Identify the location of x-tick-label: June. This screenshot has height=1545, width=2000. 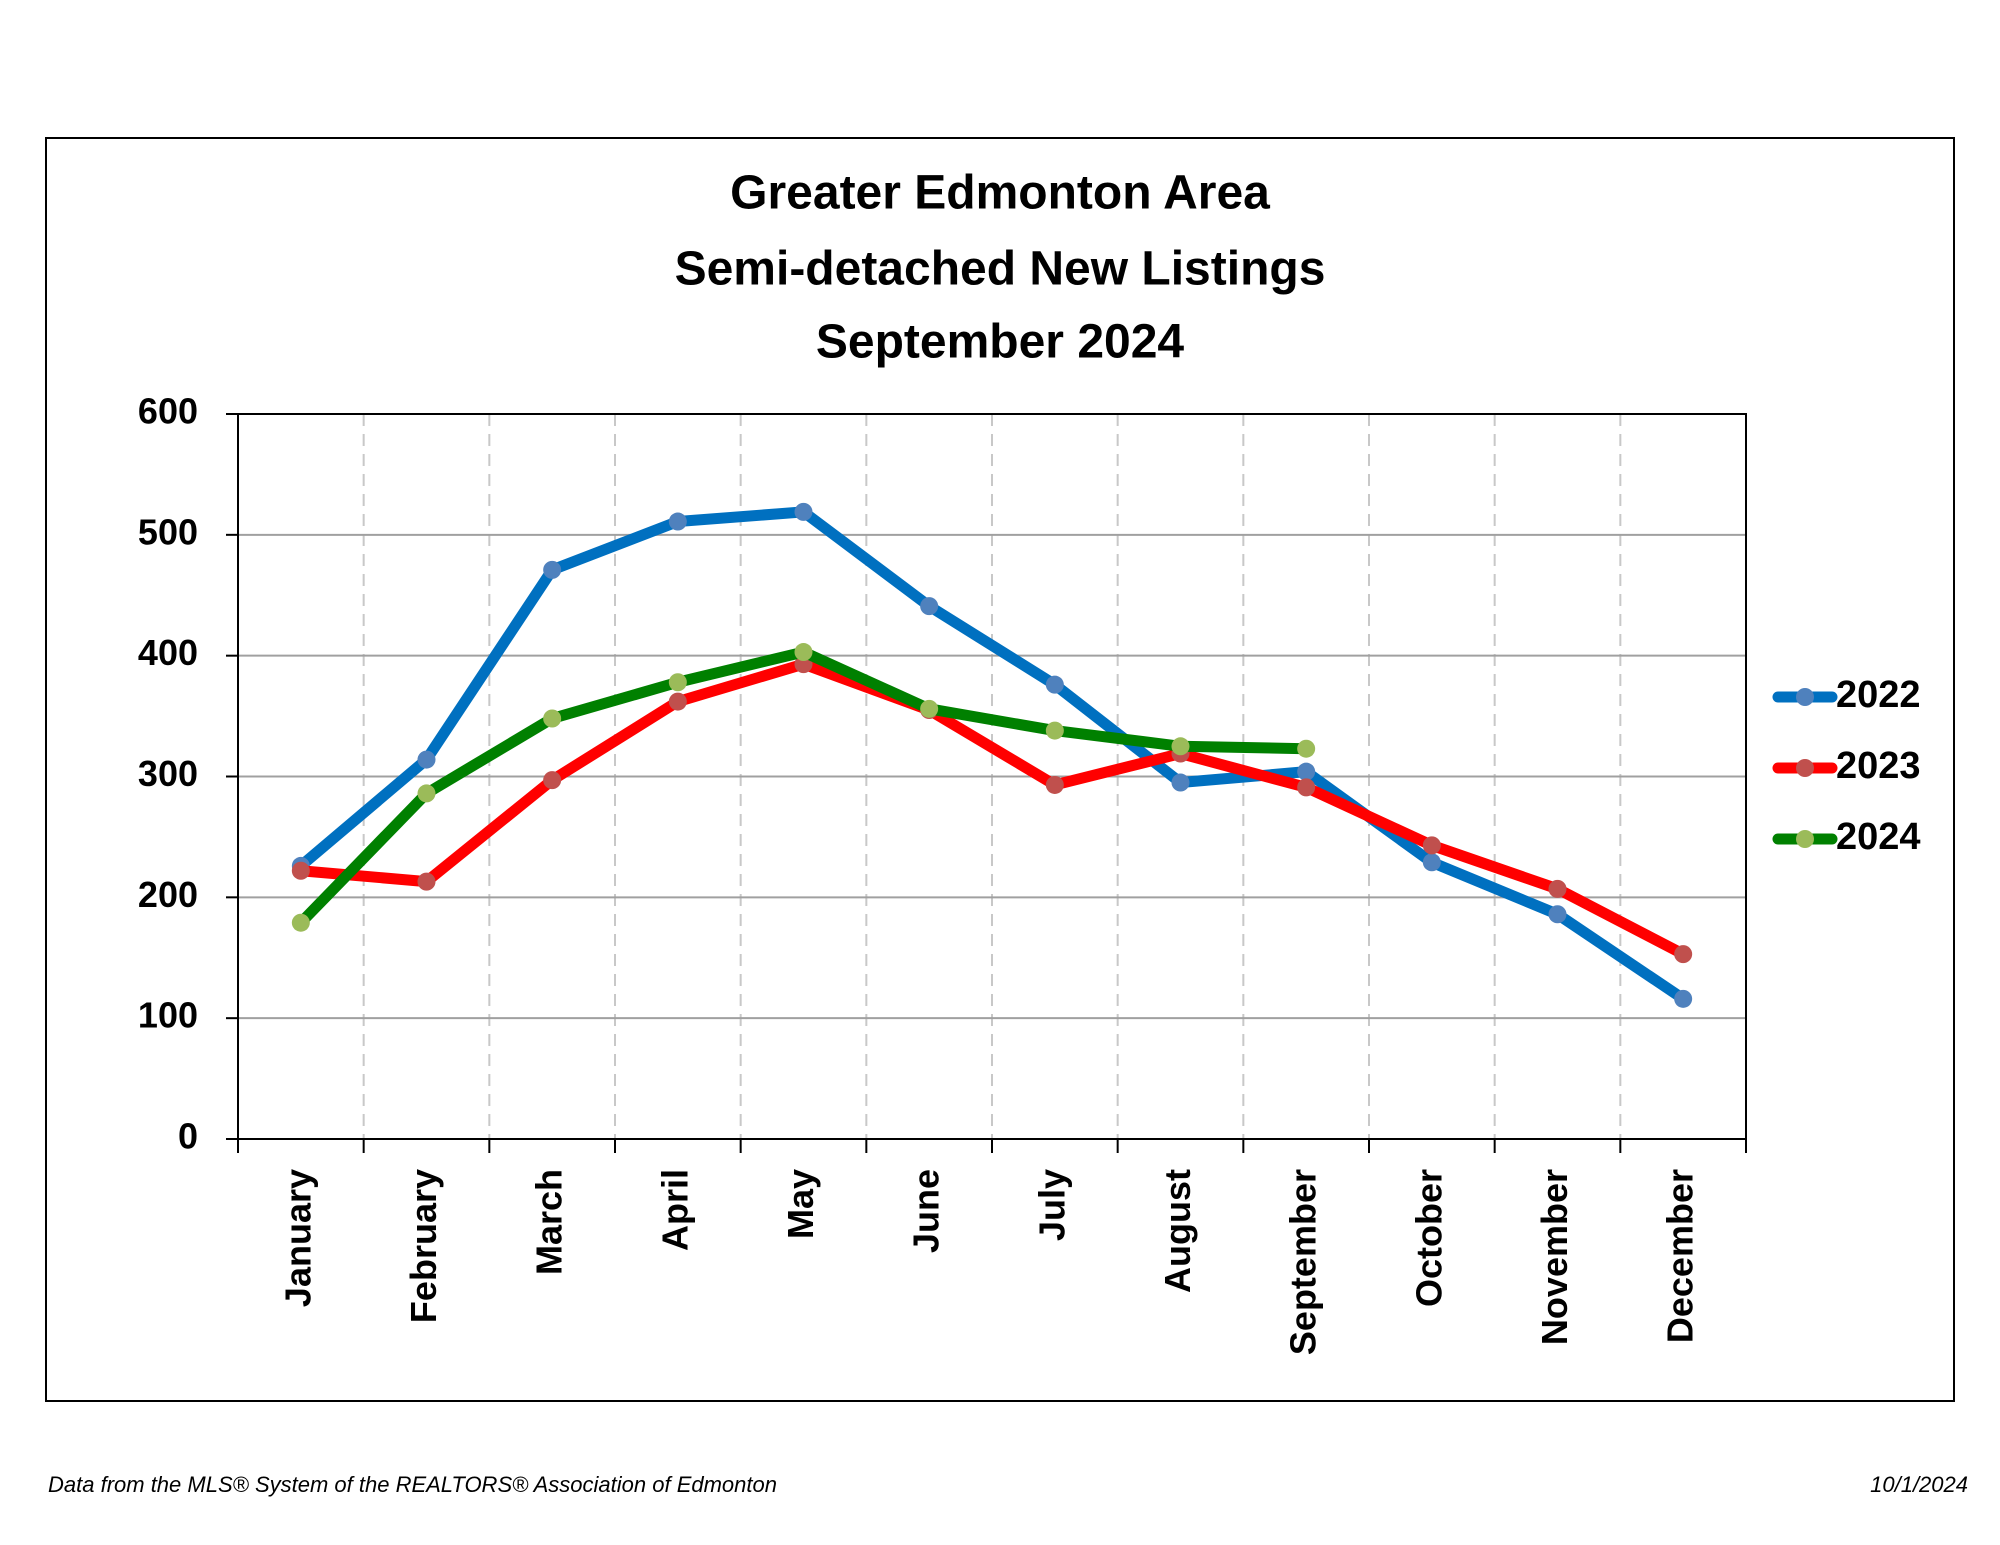
(926, 1211).